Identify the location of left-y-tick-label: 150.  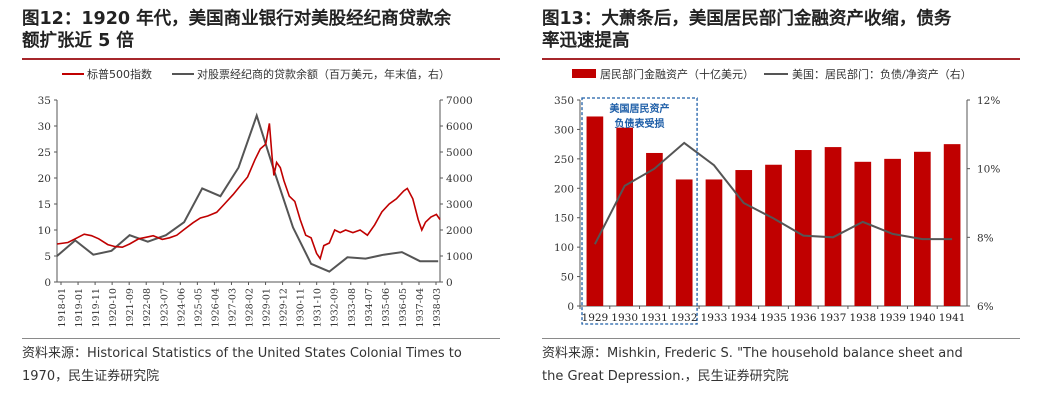
(564, 219).